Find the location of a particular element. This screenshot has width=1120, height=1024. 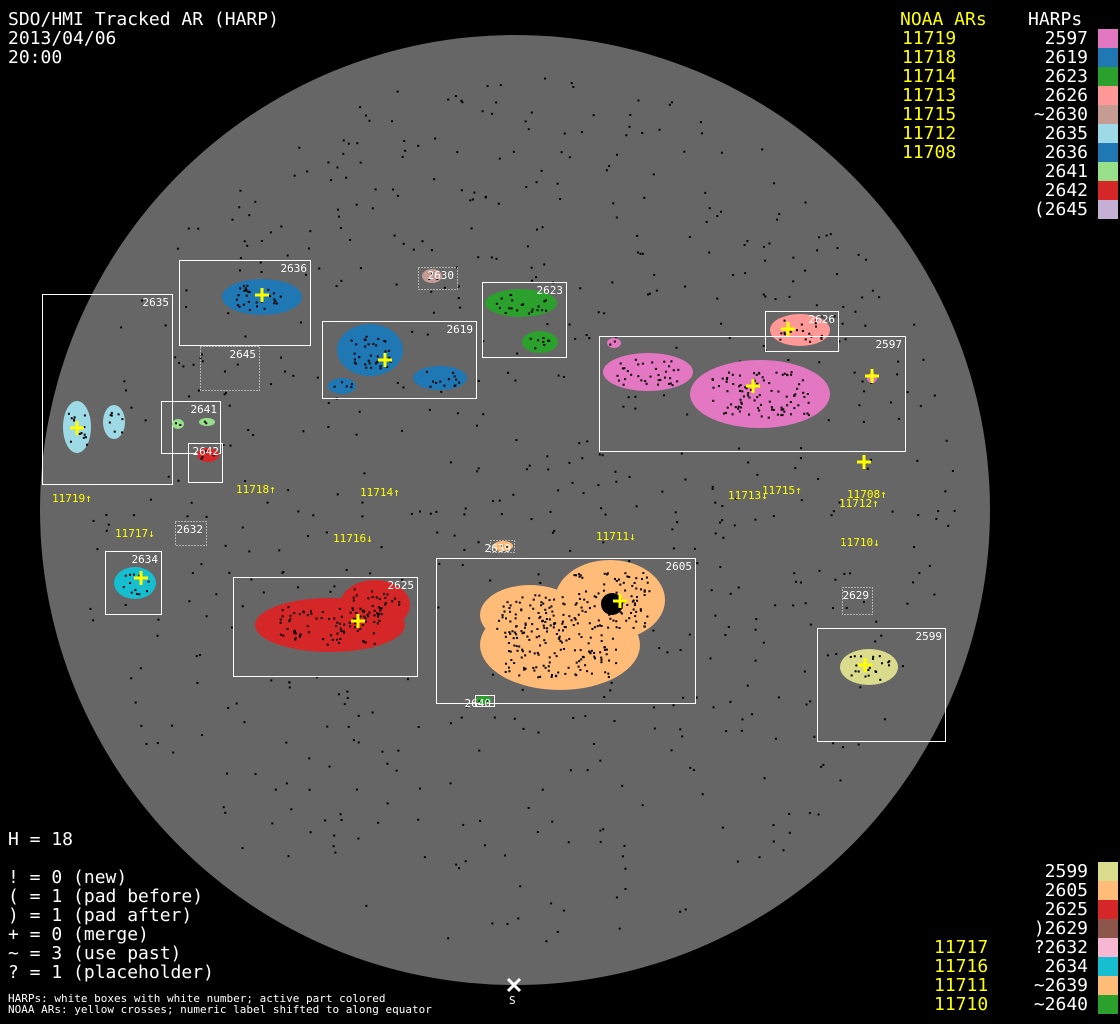

harp-active-region is located at coordinates (178, 424).